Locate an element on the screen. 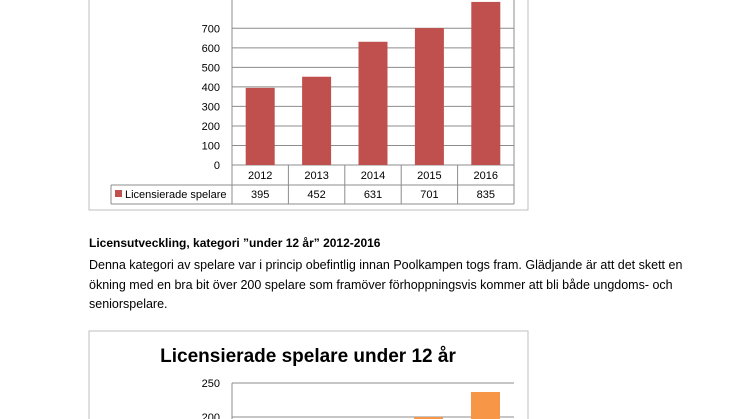  bar-2015 is located at coordinates (429, 97).